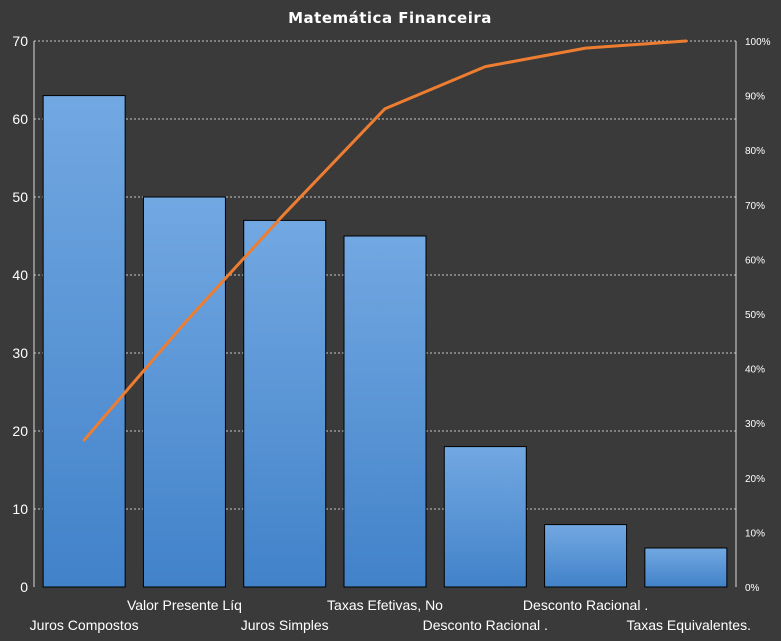 The height and width of the screenshot is (641, 781). What do you see at coordinates (24, 587) in the screenshot?
I see `left-axis-tick-label: 0` at bounding box center [24, 587].